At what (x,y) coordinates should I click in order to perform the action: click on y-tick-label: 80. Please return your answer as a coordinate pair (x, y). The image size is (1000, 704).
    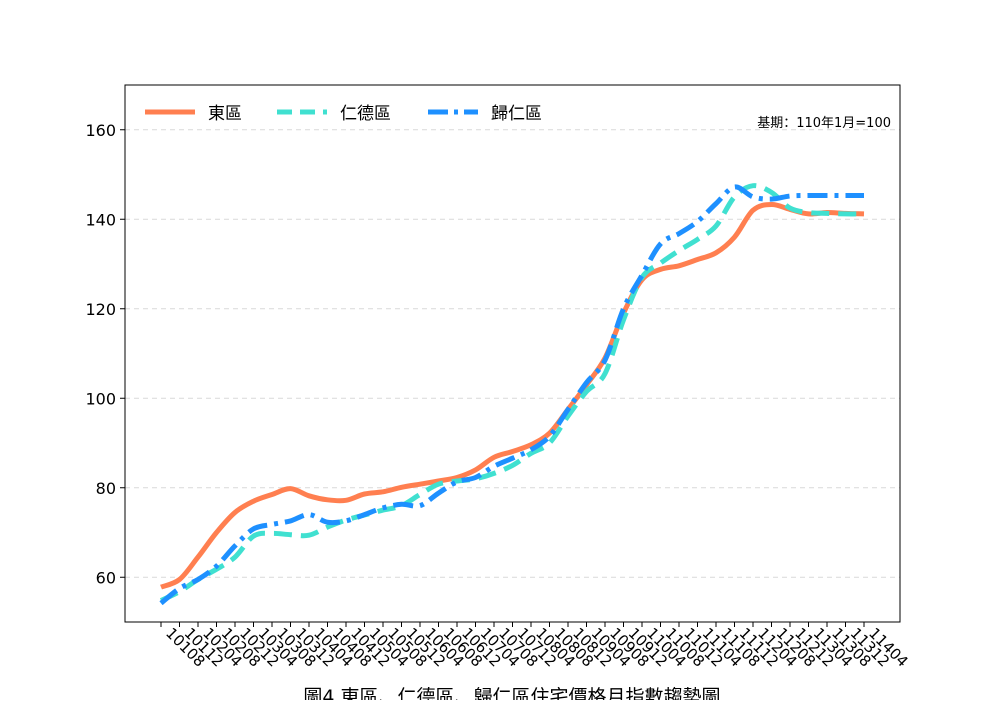
    Looking at the image, I should click on (106, 488).